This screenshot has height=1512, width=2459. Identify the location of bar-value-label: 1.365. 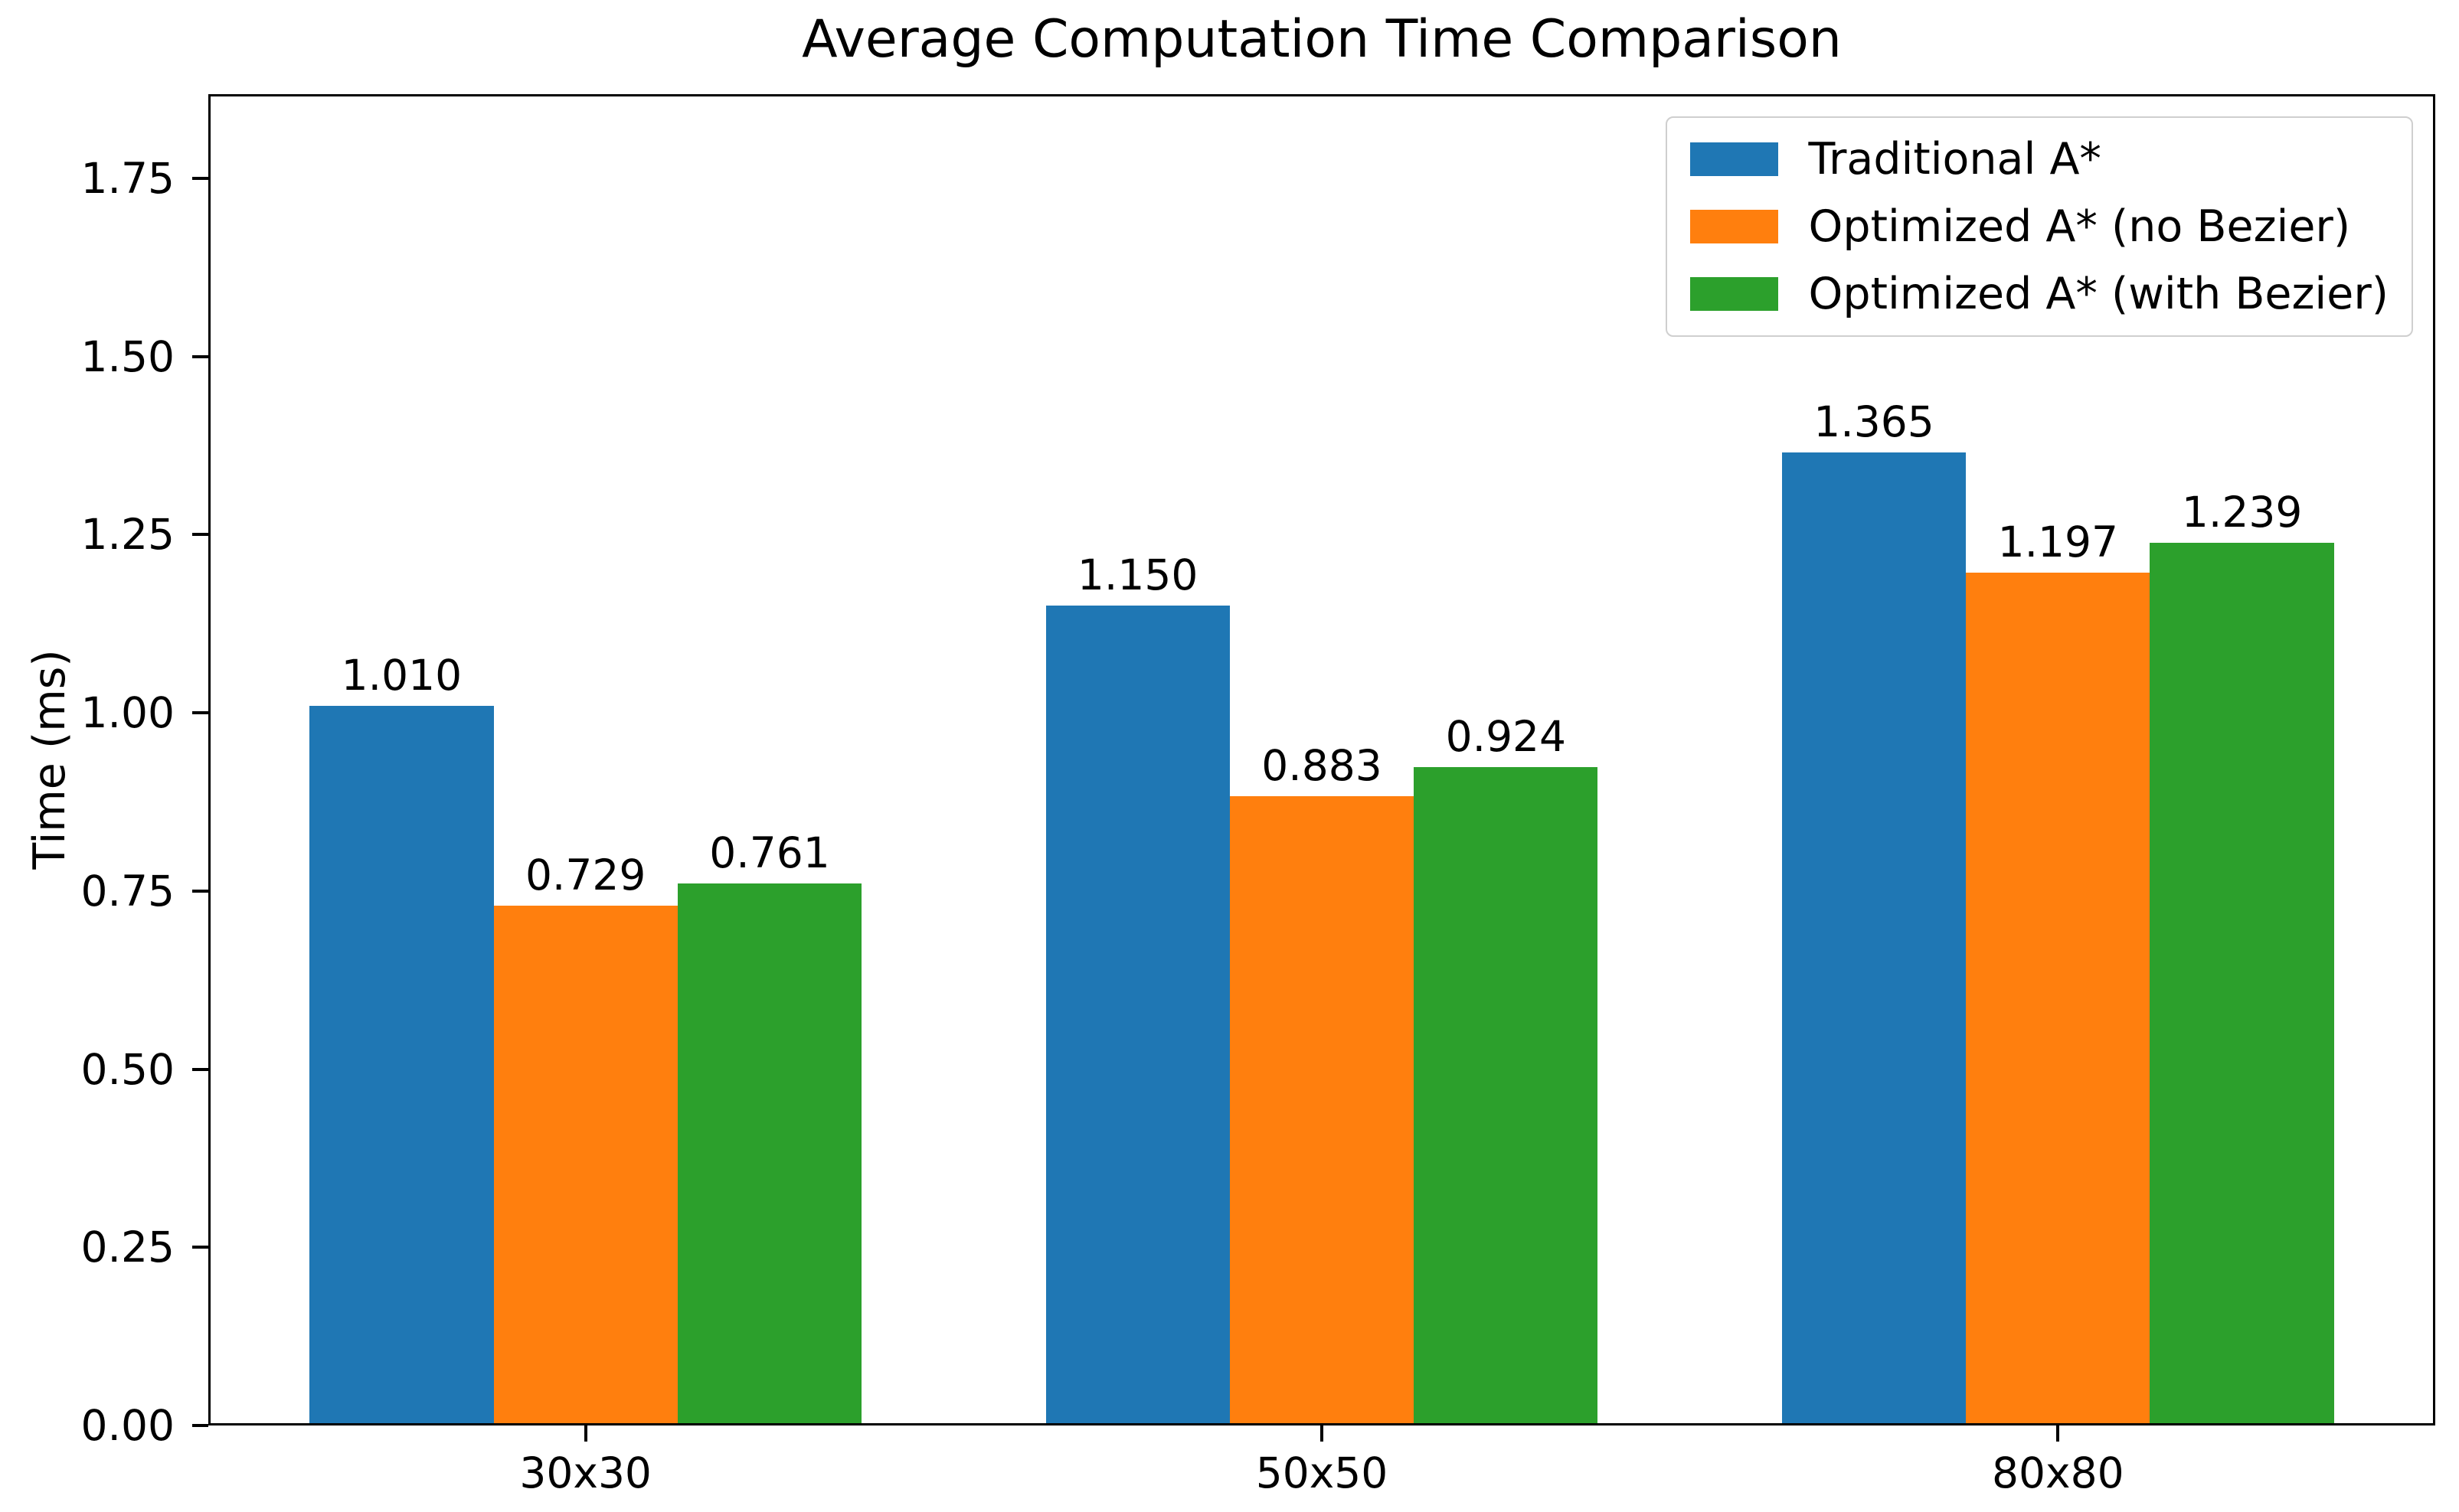
(1874, 422).